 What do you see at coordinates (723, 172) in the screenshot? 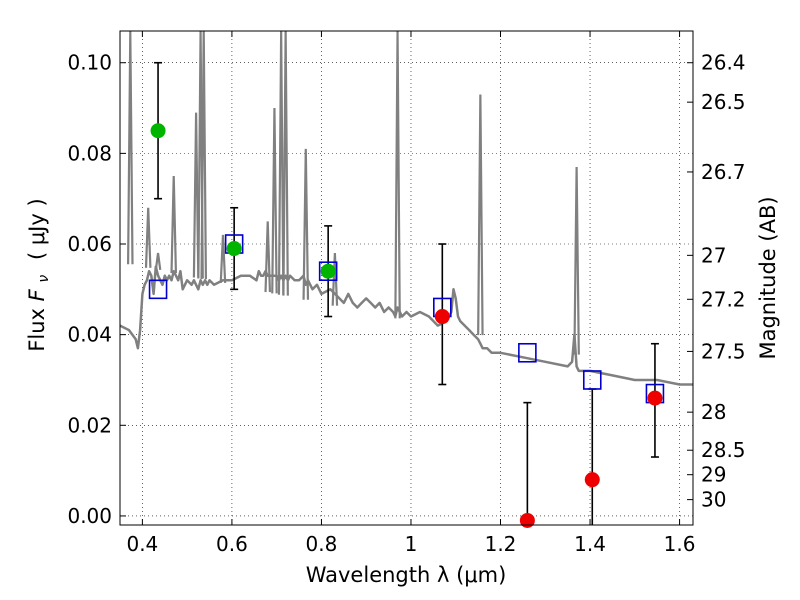
I see `y2-tick-label: 26.7` at bounding box center [723, 172].